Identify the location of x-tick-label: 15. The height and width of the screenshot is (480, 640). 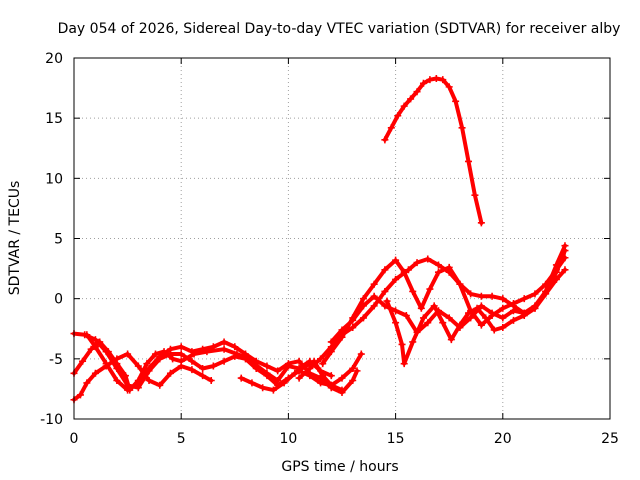
(396, 439).